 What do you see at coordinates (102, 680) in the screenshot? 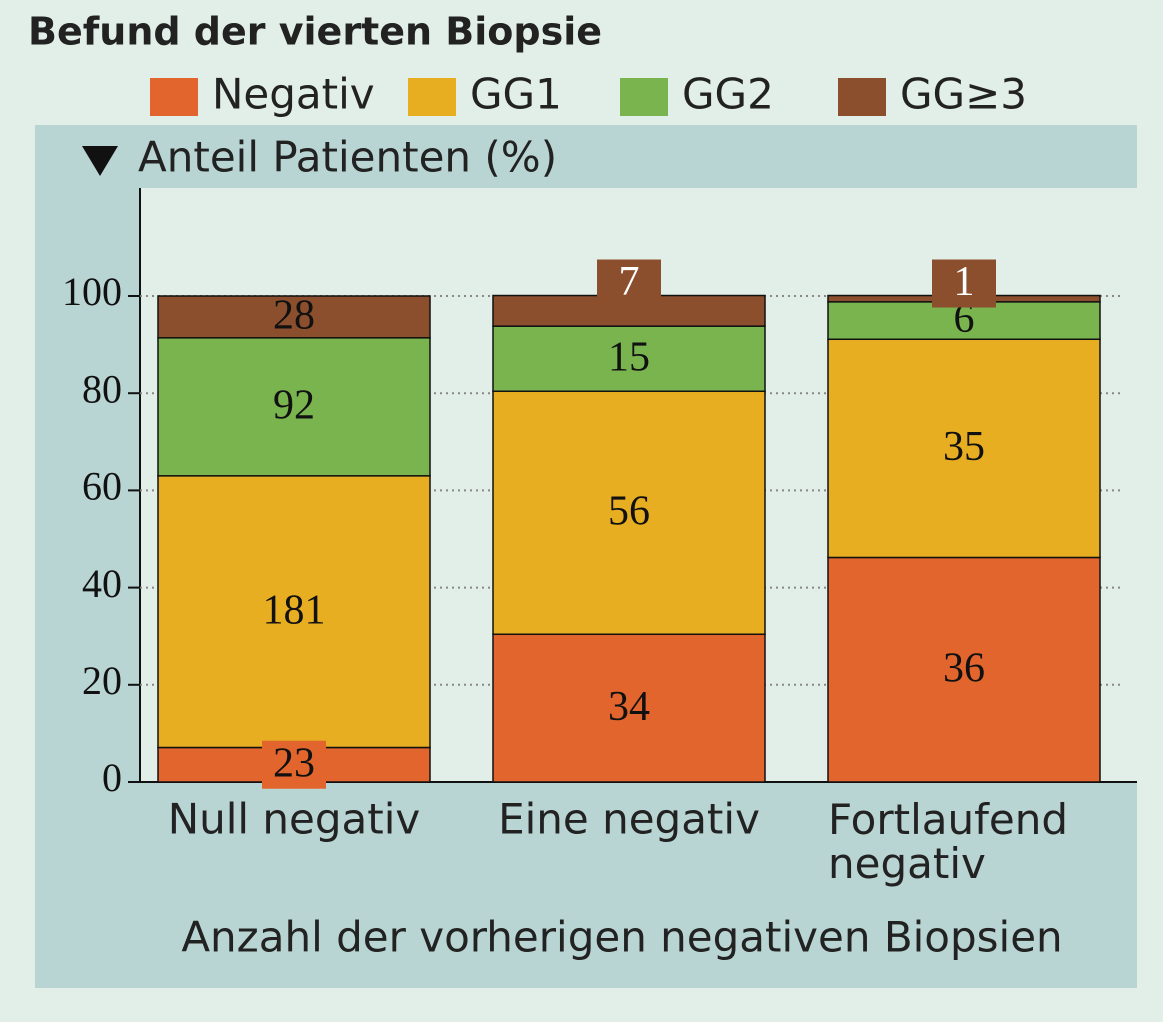
I see `y-tick-label: 20` at bounding box center [102, 680].